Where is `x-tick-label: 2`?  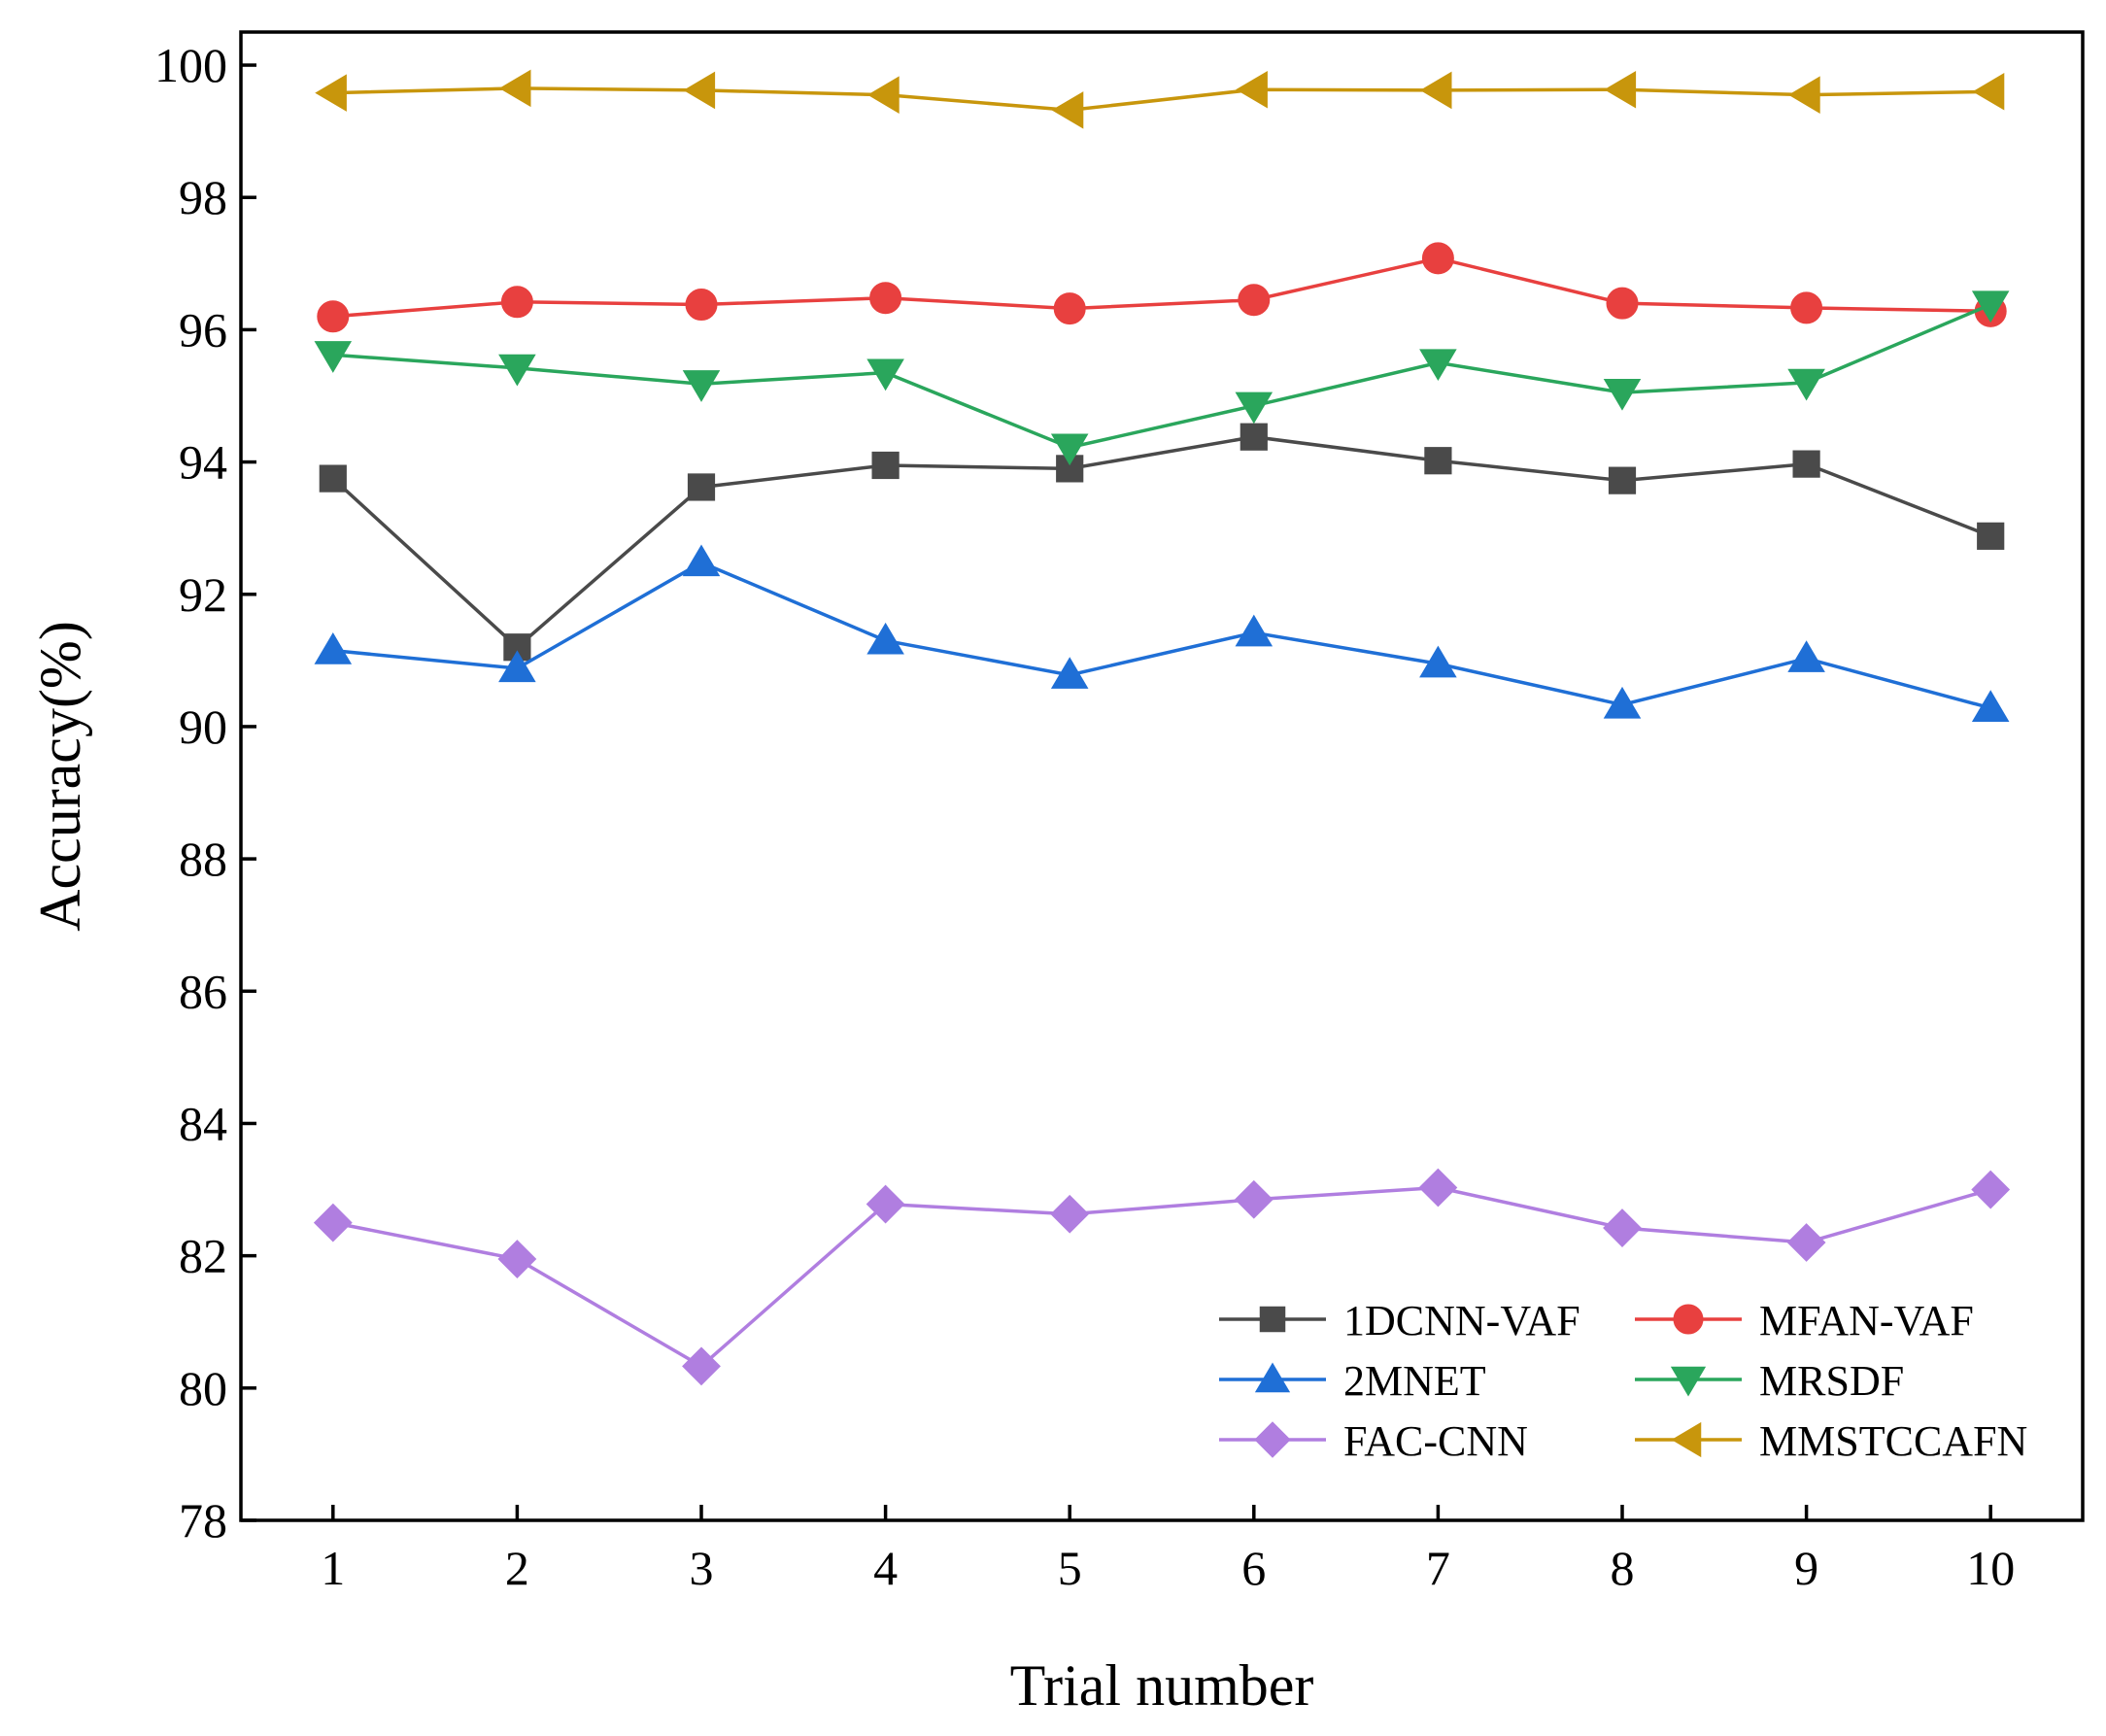
x-tick-label: 2 is located at coordinates (517, 1568).